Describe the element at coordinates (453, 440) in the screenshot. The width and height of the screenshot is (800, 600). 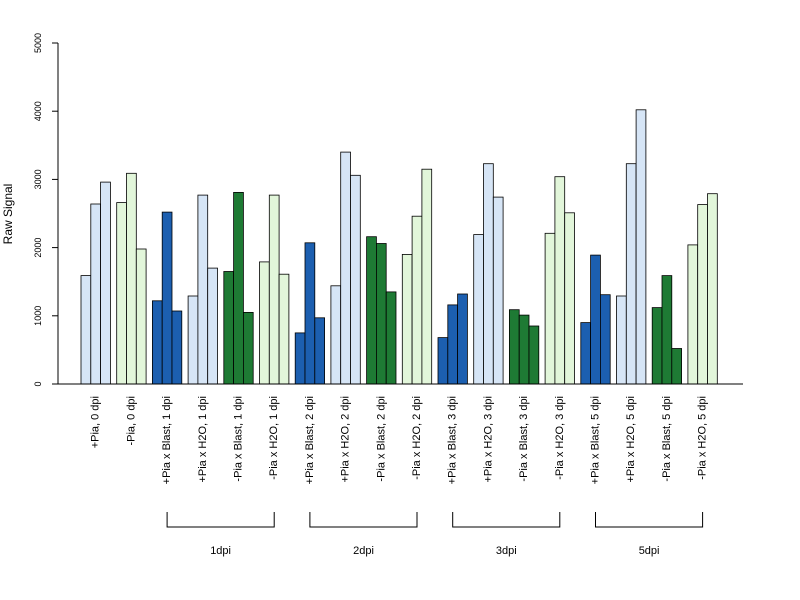
I see `x-tick-label: +Pia x Blast, 3 dpi` at that location.